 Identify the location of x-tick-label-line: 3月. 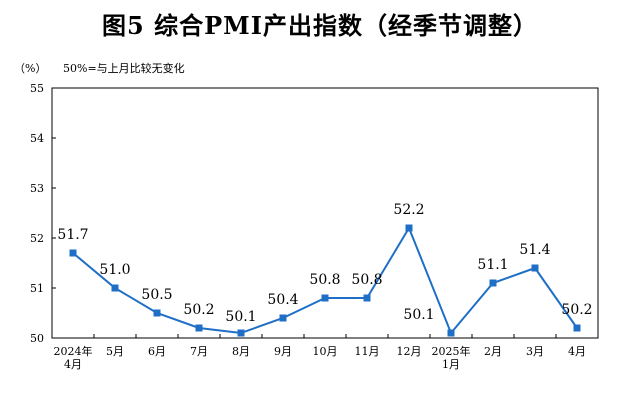
(535, 351).